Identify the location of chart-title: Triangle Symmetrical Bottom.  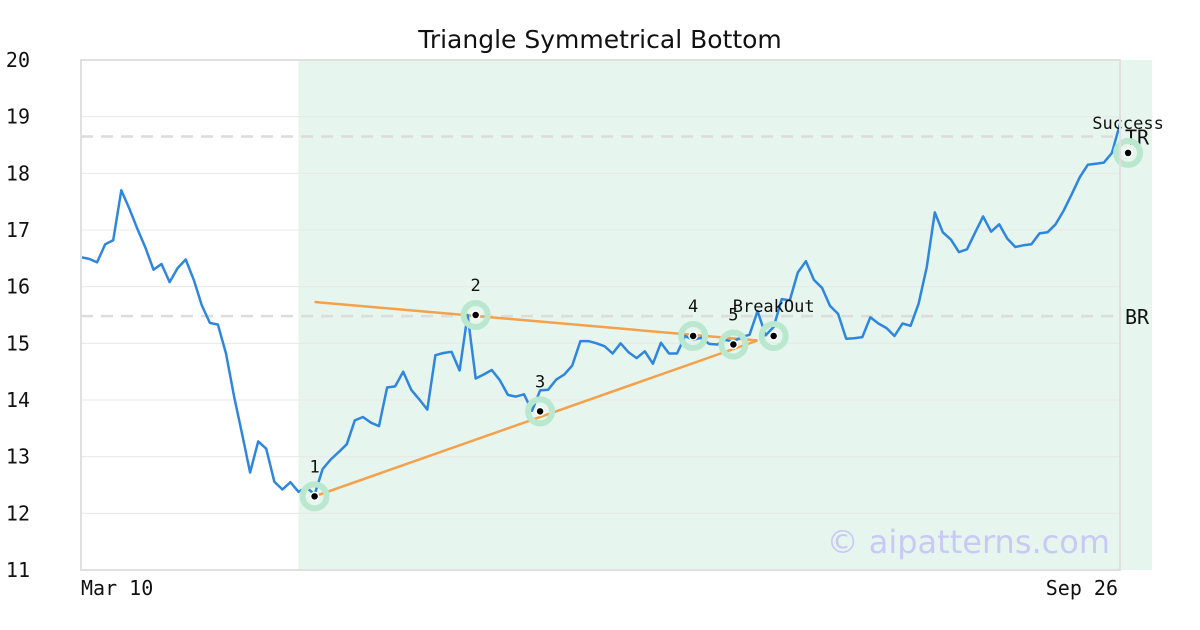
(599, 39).